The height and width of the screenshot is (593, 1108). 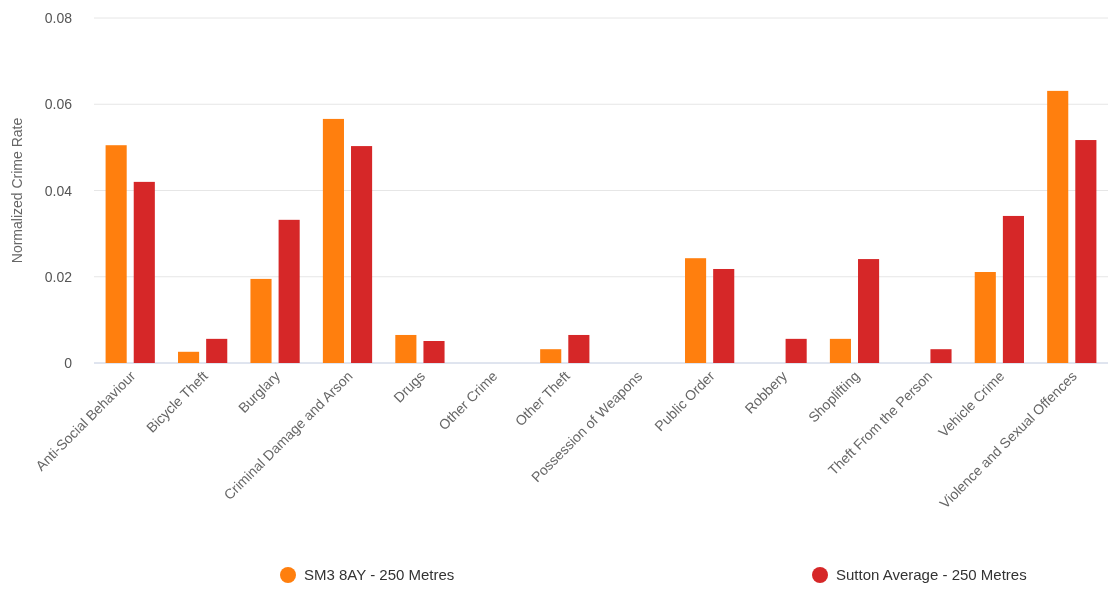 What do you see at coordinates (379, 574) in the screenshot?
I see `legend-label: SM3 8AY - 250 Metres` at bounding box center [379, 574].